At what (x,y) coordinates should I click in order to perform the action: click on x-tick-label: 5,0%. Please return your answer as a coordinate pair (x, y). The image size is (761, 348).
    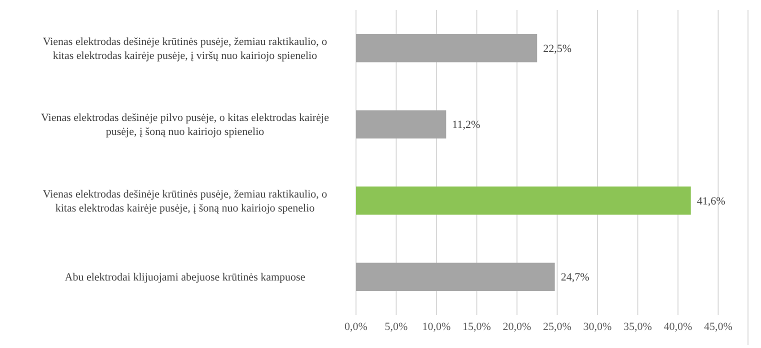
    Looking at the image, I should click on (396, 327).